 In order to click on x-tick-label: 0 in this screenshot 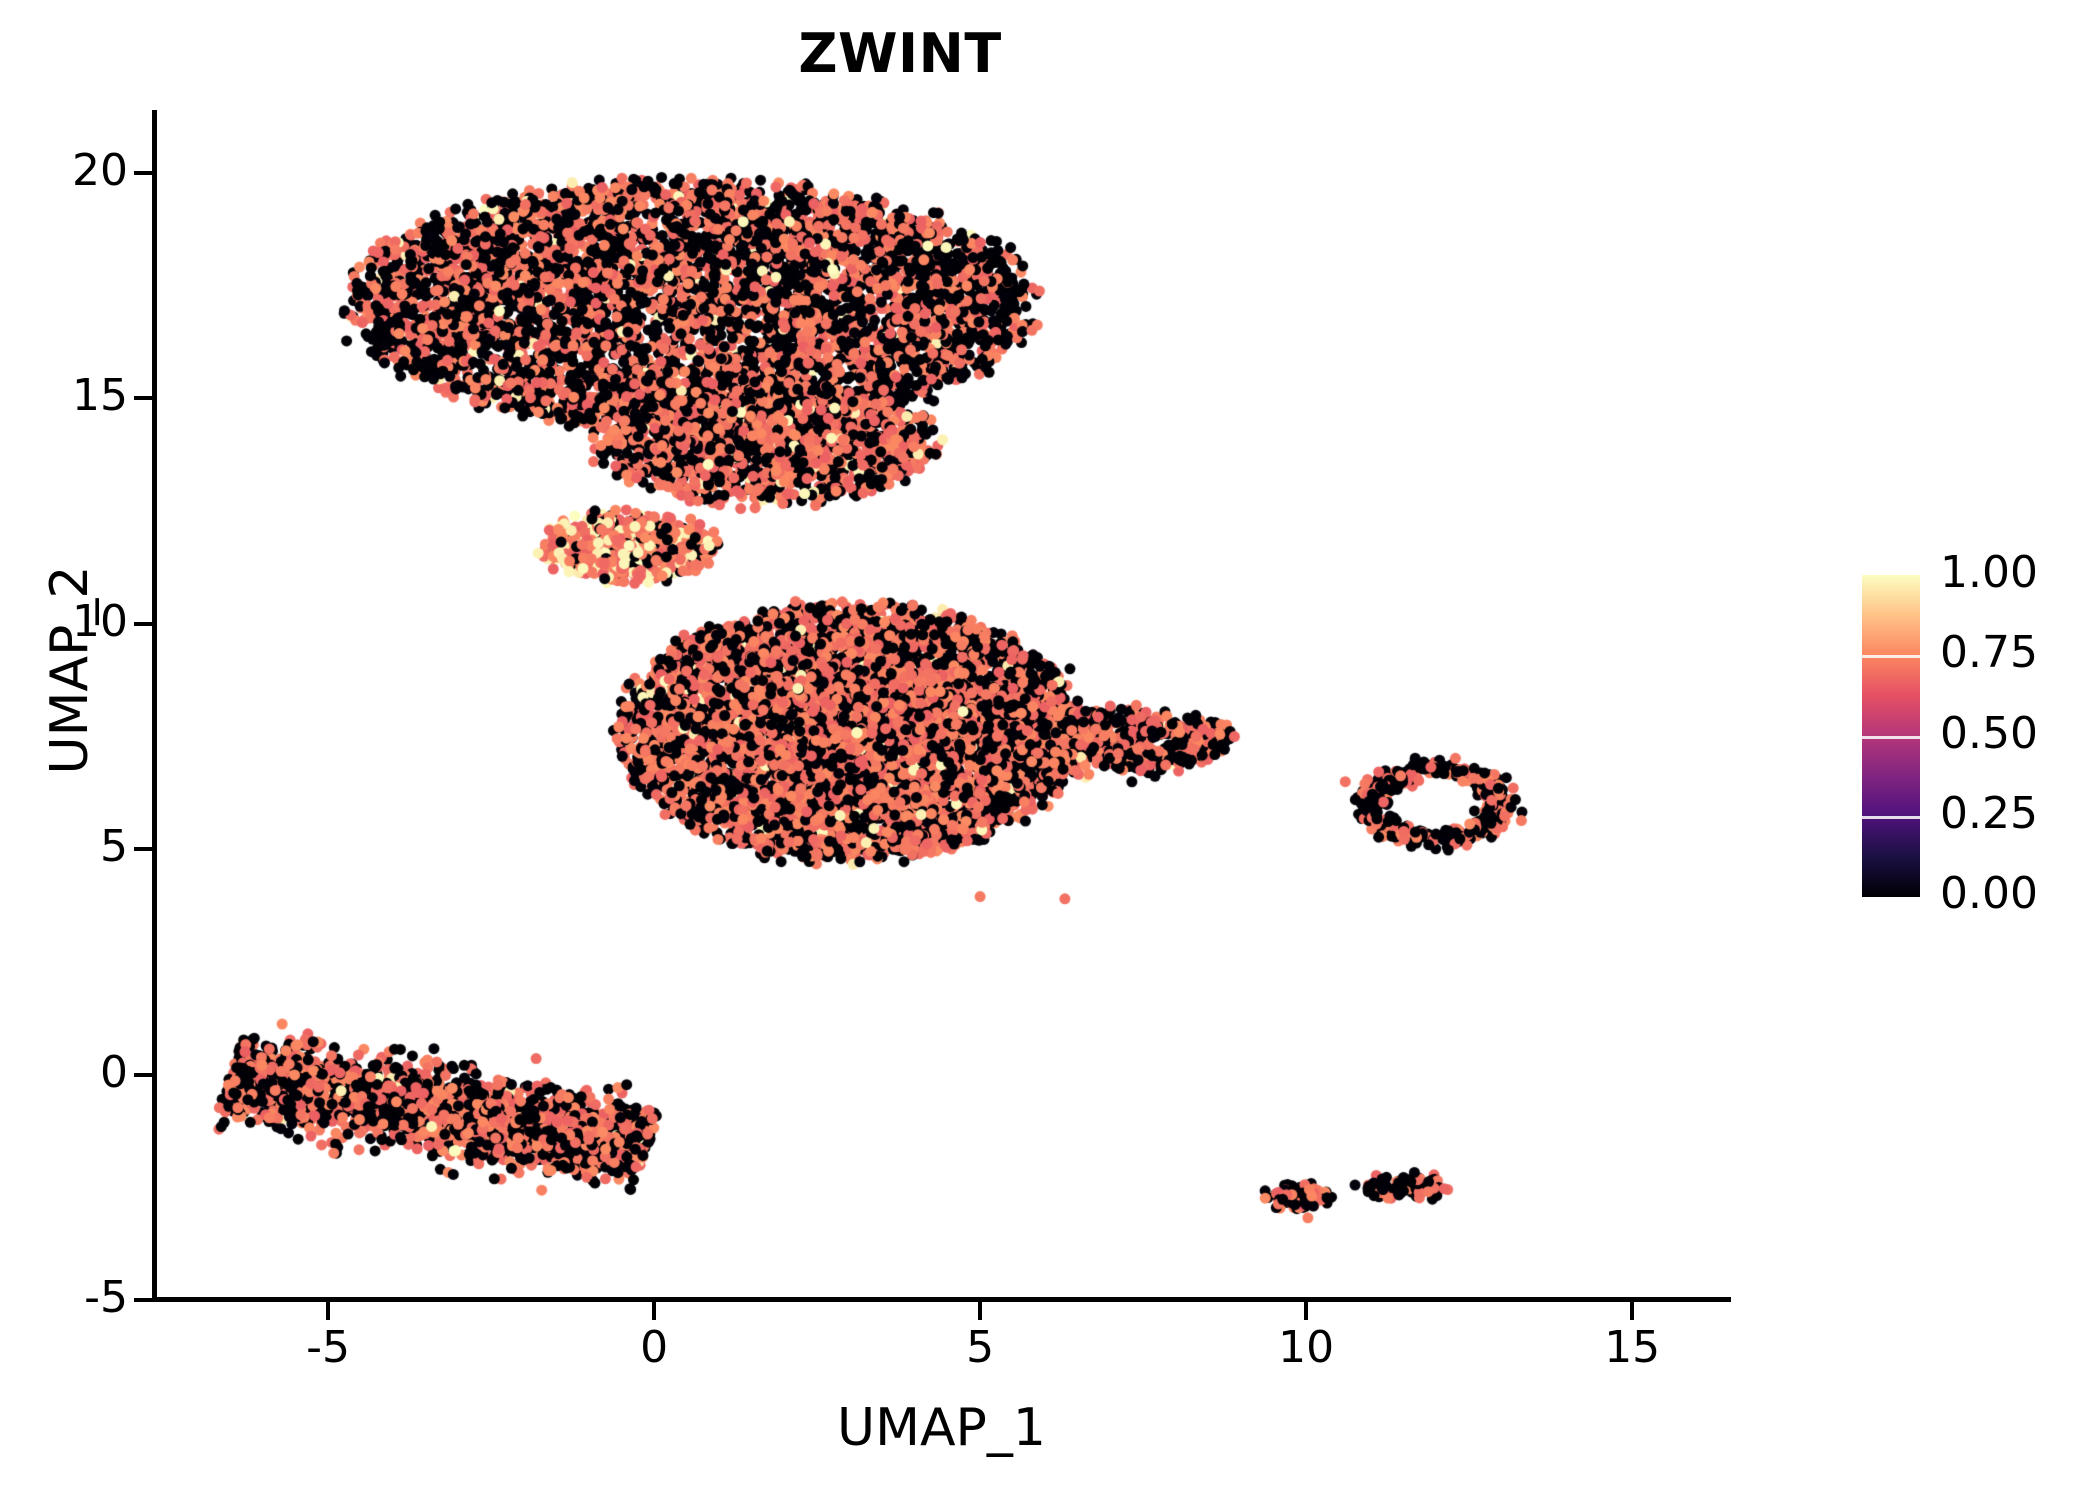, I will do `click(654, 1347)`.